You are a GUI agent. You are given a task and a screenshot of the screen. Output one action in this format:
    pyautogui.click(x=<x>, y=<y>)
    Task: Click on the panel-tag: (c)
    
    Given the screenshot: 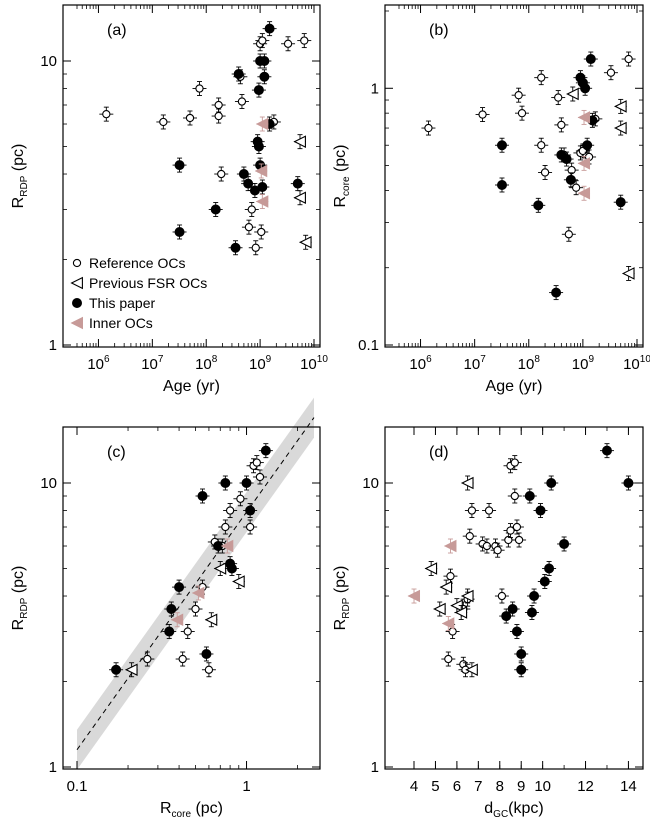 What is the action you would take?
    pyautogui.click(x=116, y=452)
    